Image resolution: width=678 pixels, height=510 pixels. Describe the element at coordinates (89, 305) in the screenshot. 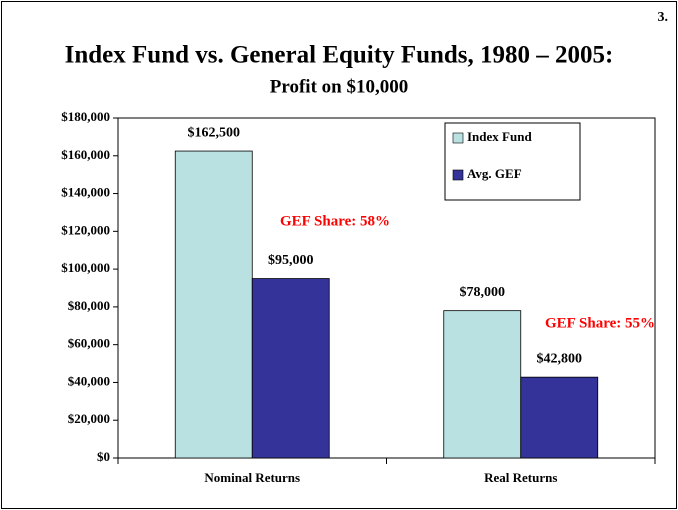

I see `y-tick-label: $80,000` at that location.